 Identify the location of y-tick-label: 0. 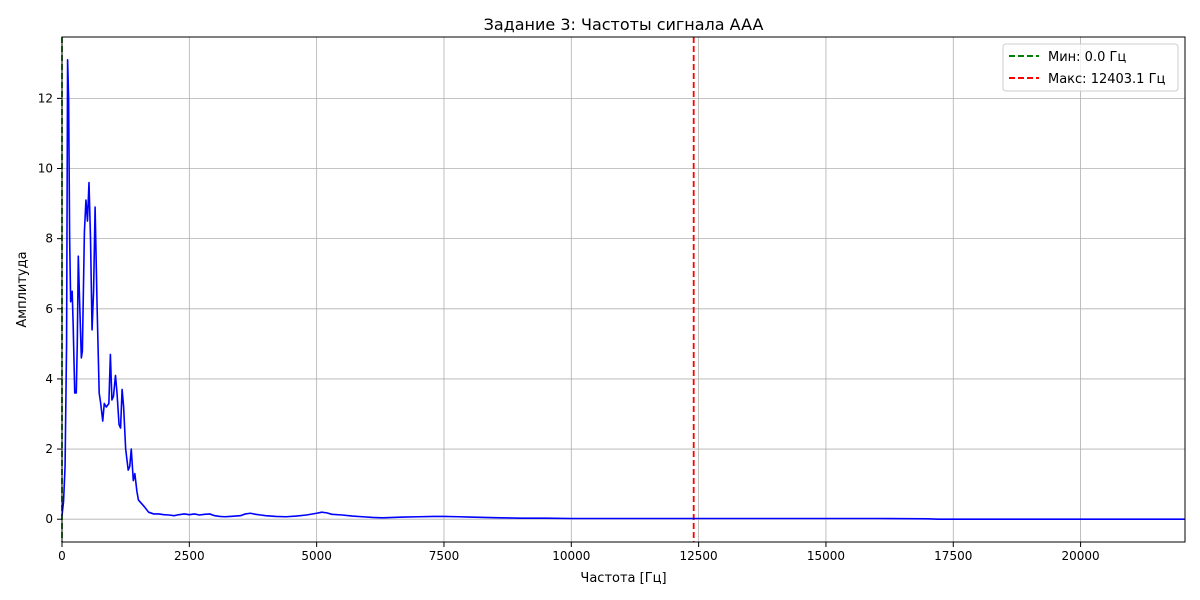
(49, 519).